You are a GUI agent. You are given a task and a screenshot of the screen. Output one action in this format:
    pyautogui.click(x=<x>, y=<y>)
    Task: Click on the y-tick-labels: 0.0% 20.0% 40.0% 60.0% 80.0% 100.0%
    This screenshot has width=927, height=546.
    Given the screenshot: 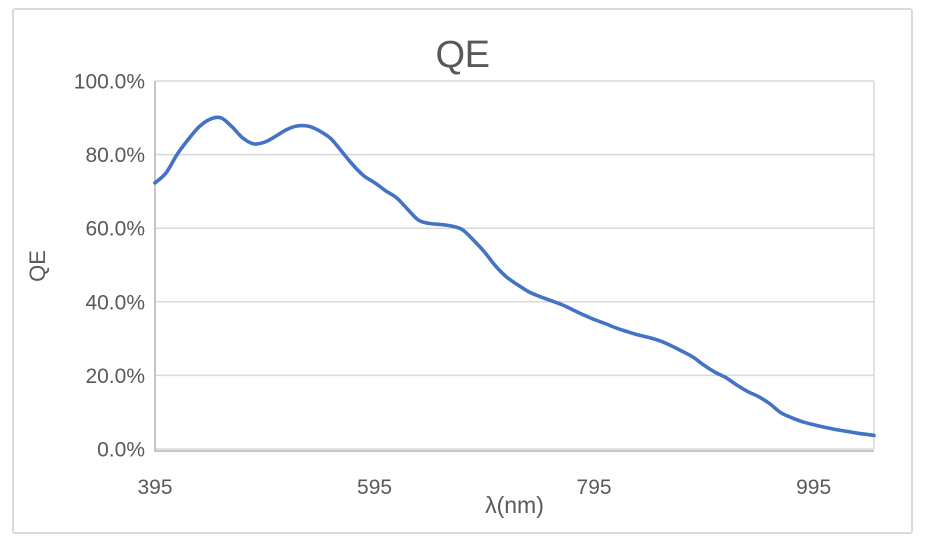 What is the action you would take?
    pyautogui.click(x=109, y=266)
    